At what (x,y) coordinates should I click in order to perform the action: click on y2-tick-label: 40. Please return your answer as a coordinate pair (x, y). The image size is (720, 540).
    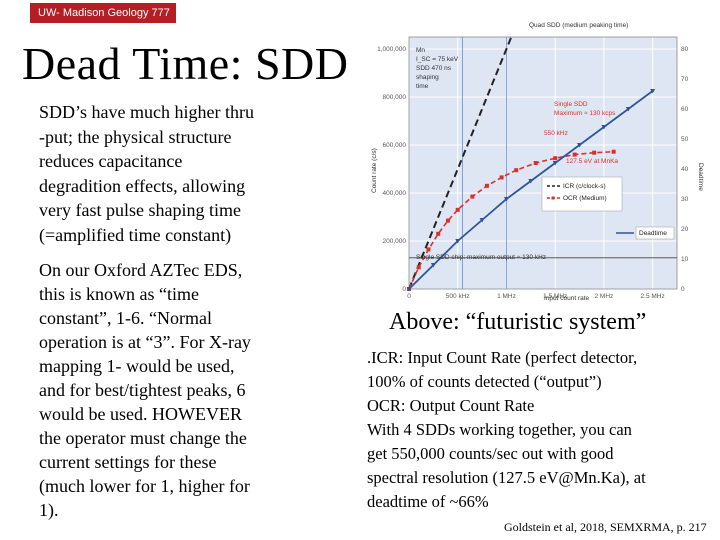
    Looking at the image, I should click on (685, 169).